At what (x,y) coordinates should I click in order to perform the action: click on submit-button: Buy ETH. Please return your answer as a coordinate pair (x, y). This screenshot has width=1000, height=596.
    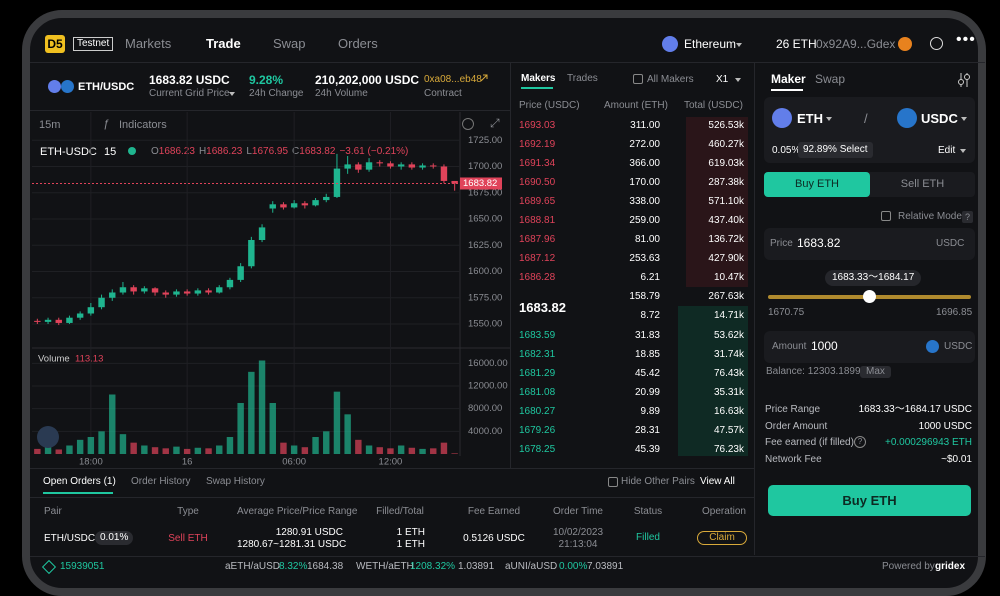
    Looking at the image, I should click on (869, 500).